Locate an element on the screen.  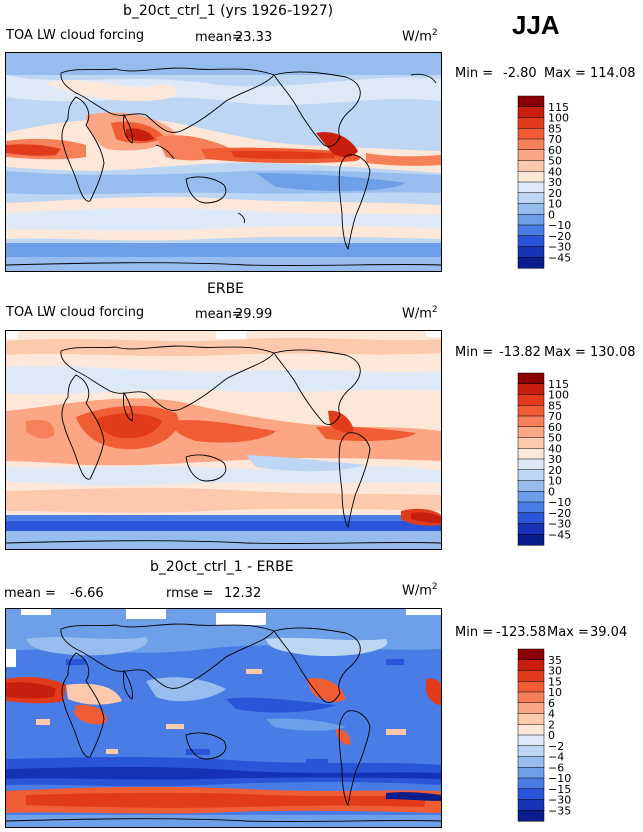
panel2-colorbar-tick-label: −45 is located at coordinates (559, 534).